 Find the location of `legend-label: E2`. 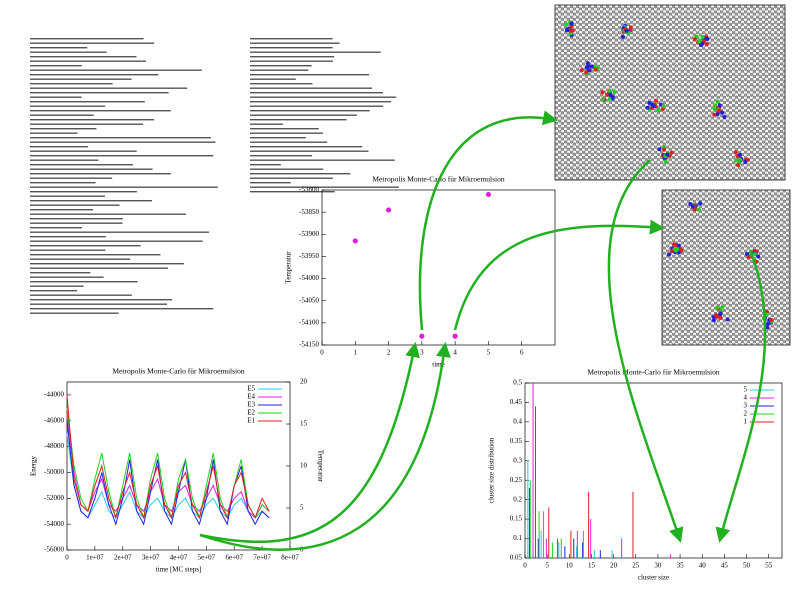

legend-label: E2 is located at coordinates (251, 413).